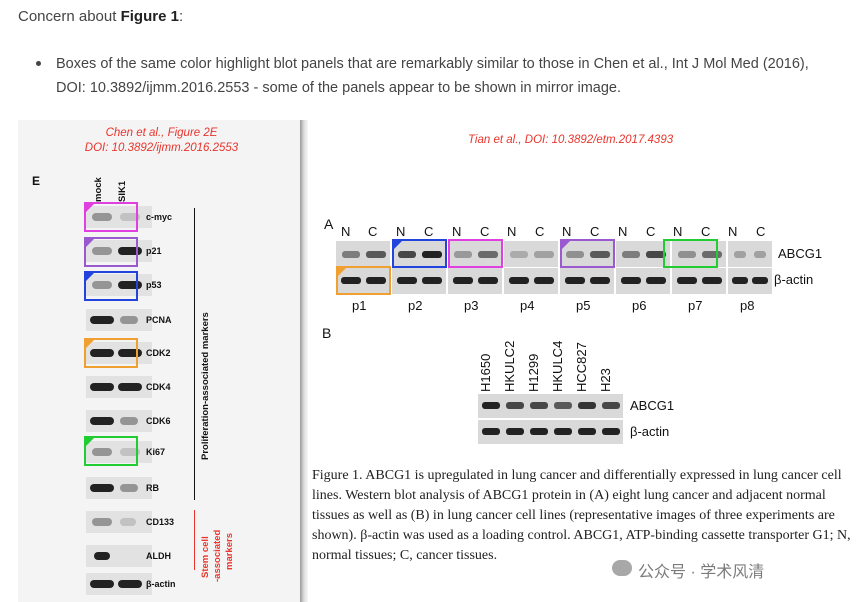 Image resolution: width=864 pixels, height=602 pixels. What do you see at coordinates (119, 522) in the screenshot?
I see `chen-blot-cd133` at bounding box center [119, 522].